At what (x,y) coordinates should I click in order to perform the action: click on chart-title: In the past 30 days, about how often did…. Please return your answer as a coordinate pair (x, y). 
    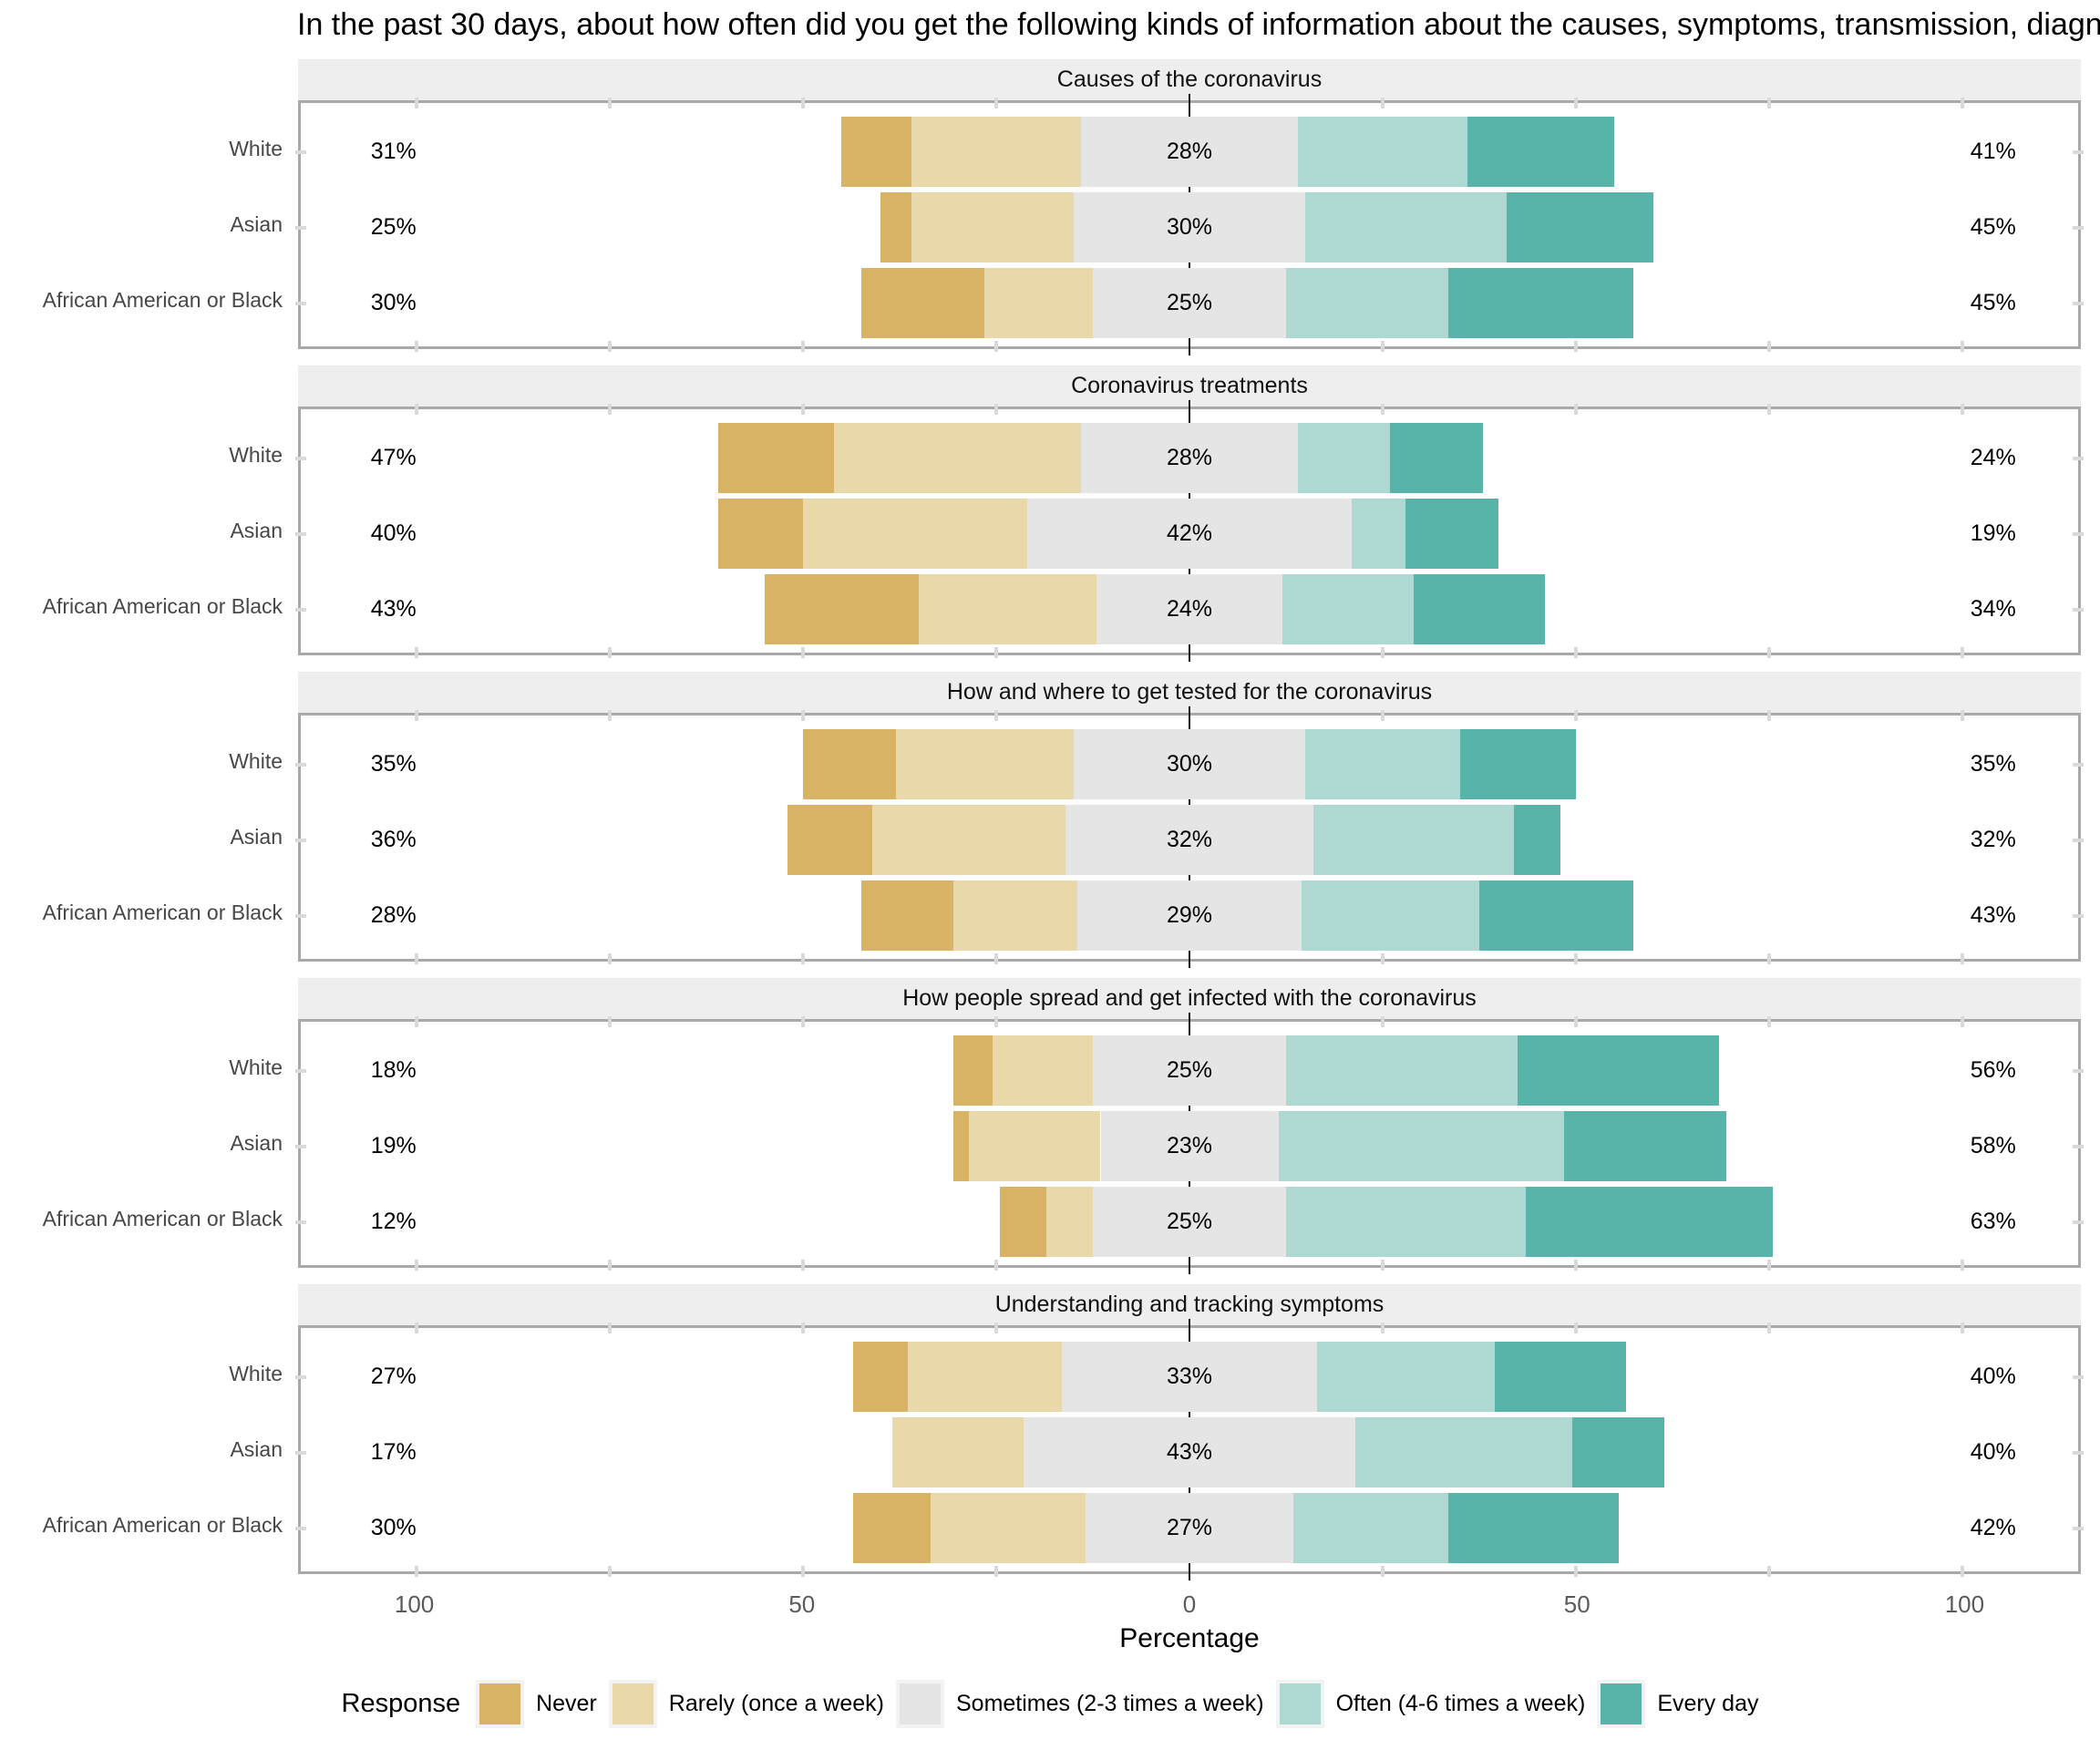
    Looking at the image, I should click on (1198, 25).